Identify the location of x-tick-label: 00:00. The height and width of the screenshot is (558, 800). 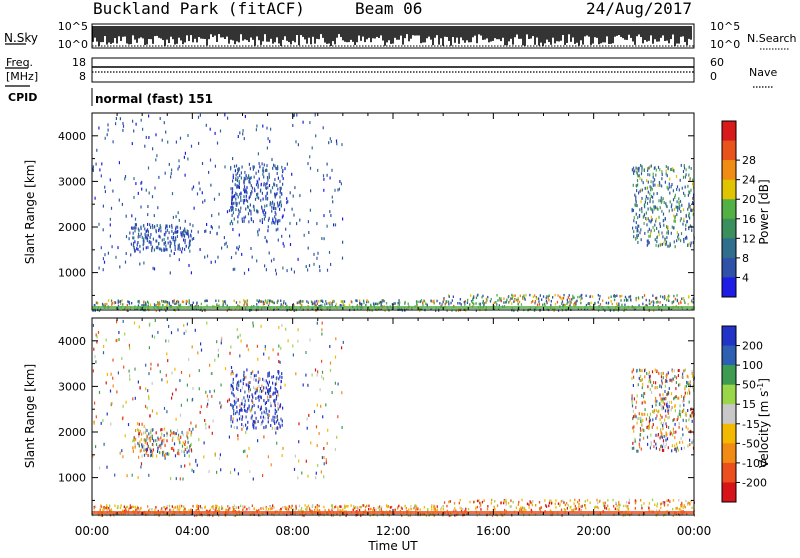
(92, 531).